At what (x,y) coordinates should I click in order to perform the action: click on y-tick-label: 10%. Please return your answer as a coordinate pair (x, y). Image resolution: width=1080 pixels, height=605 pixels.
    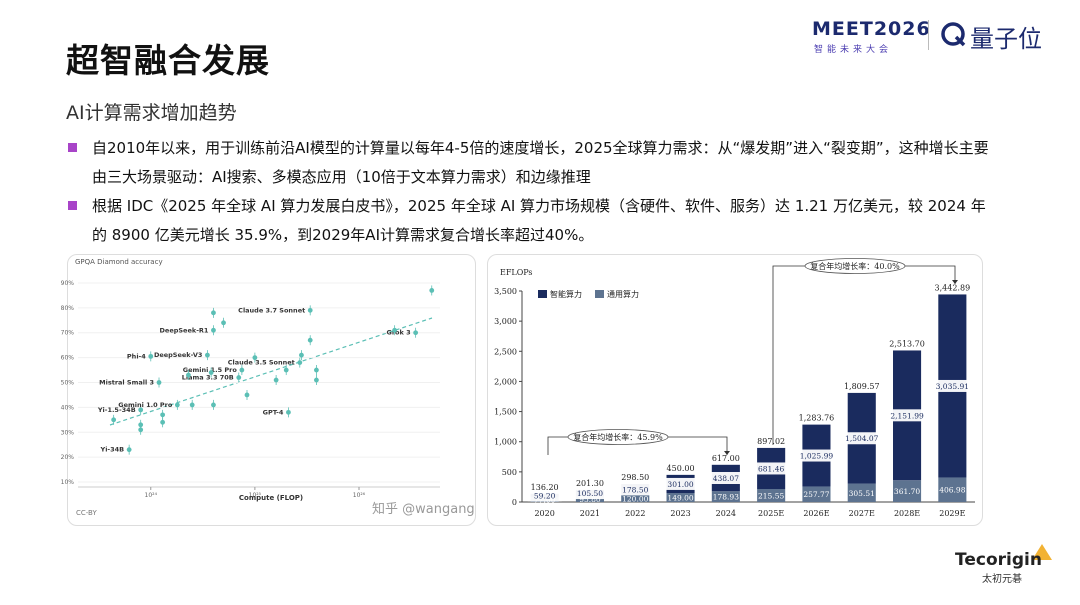
    Looking at the image, I should click on (68, 482).